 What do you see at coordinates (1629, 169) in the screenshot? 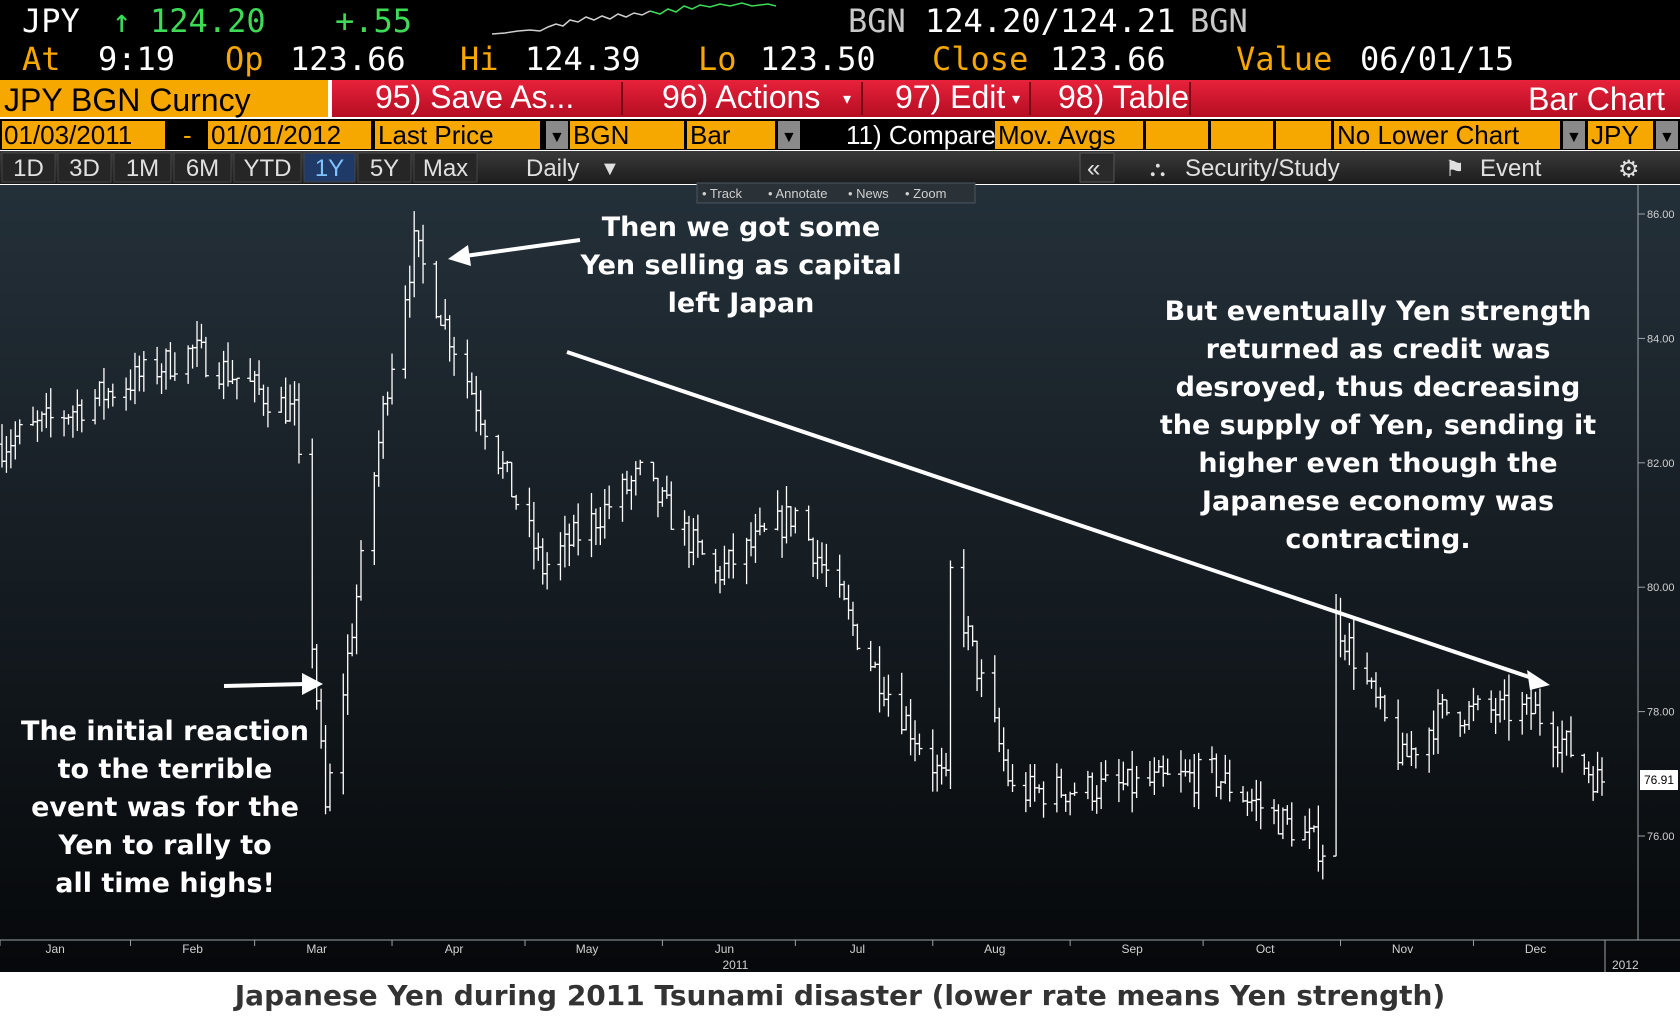
I see `settings-gear-icon: ⚙` at bounding box center [1629, 169].